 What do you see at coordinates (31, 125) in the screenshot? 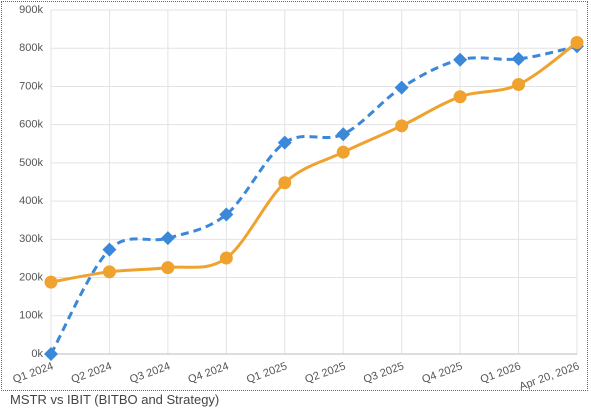
I see `y-tick-label: 600k` at bounding box center [31, 125].